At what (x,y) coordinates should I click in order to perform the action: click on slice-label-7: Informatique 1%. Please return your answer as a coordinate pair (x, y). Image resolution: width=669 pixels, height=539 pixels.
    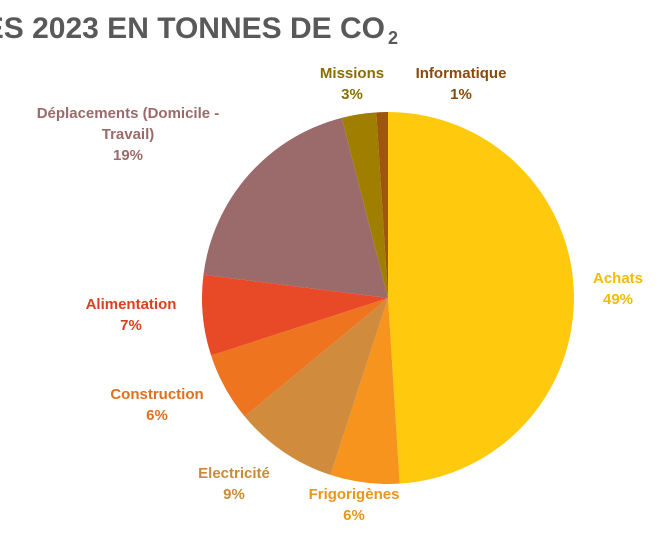
    Looking at the image, I should click on (461, 84).